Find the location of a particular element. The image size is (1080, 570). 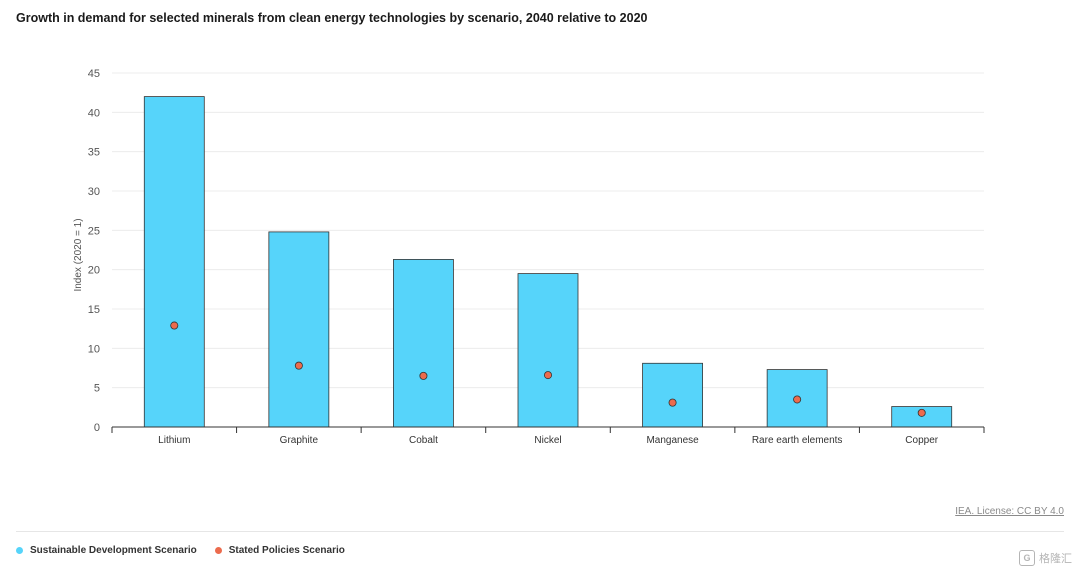

y-tick-label: 45 is located at coordinates (94, 74).